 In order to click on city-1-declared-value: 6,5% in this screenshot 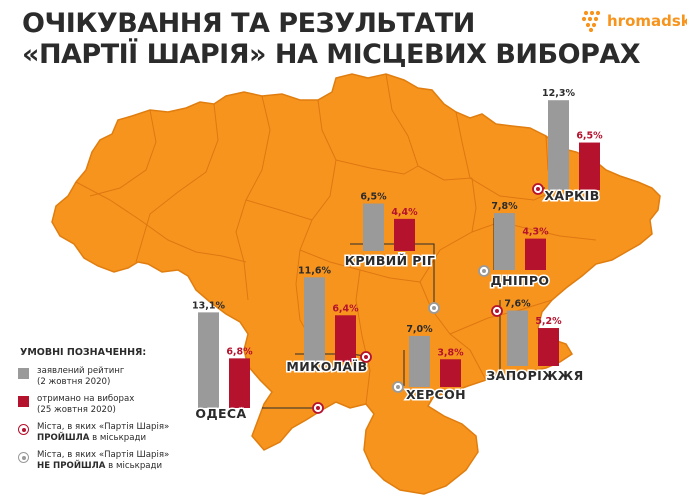, I will do `click(373, 197)`.